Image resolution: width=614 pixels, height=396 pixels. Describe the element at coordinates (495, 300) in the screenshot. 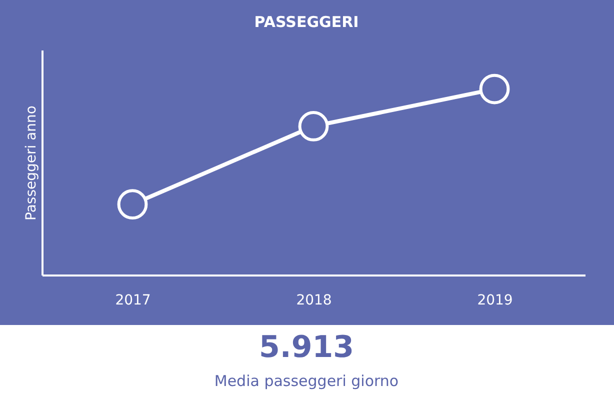

I see `x-tick-label: 2019` at that location.